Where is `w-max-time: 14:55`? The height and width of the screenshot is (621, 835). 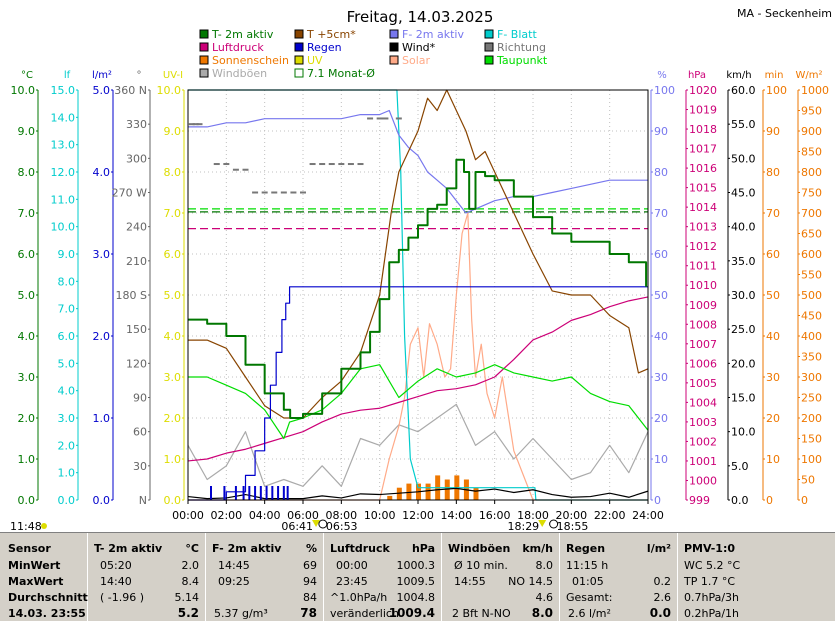
w-max-time: 14:55 is located at coordinates (470, 581).